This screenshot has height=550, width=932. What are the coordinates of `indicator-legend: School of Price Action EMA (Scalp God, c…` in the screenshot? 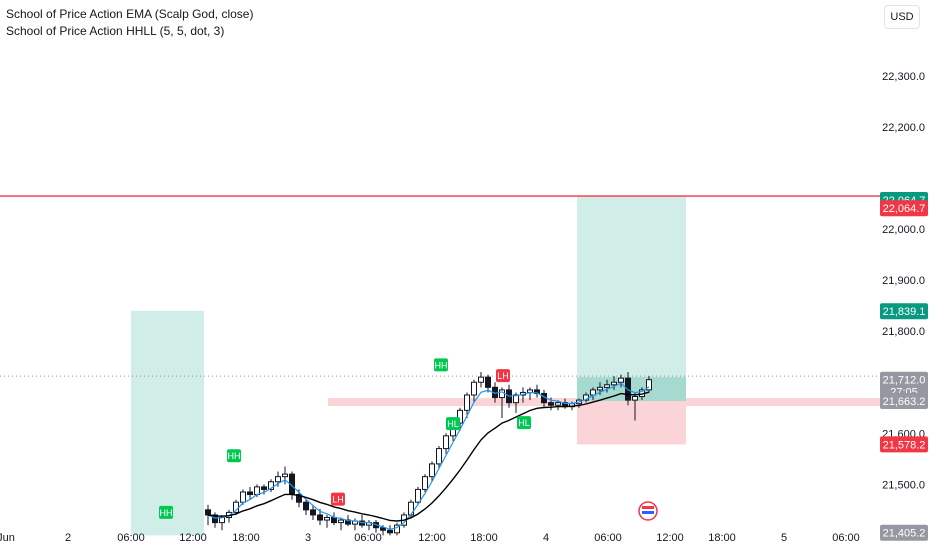 It's located at (129, 23).